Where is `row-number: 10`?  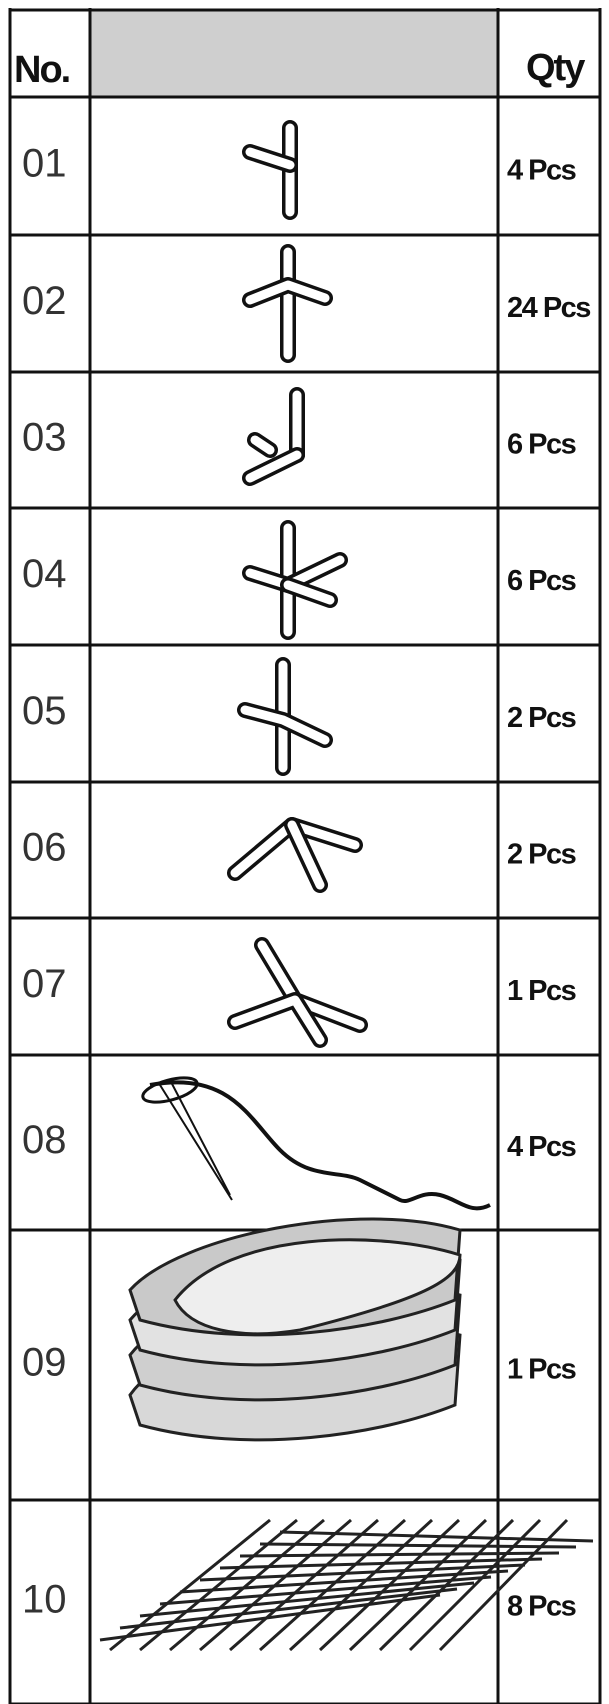 row-number: 10 is located at coordinates (44, 1600).